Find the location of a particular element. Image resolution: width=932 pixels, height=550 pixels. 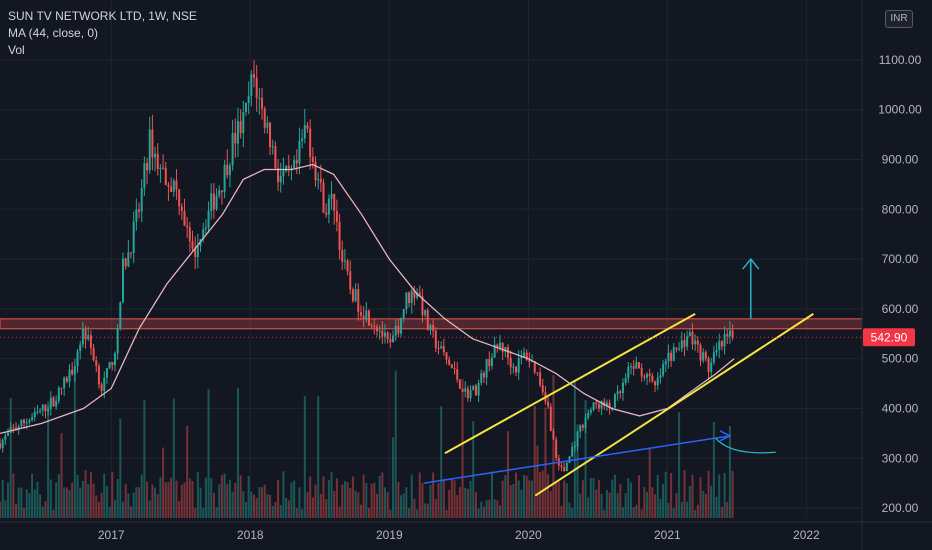

time-tick-label: 2020 is located at coordinates (528, 535).